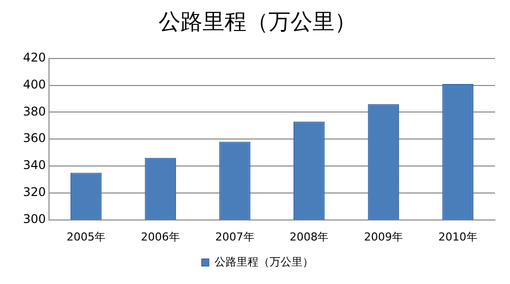 The image size is (510, 284). Describe the element at coordinates (34, 57) in the screenshot. I see `y-tick-label: 420` at that location.